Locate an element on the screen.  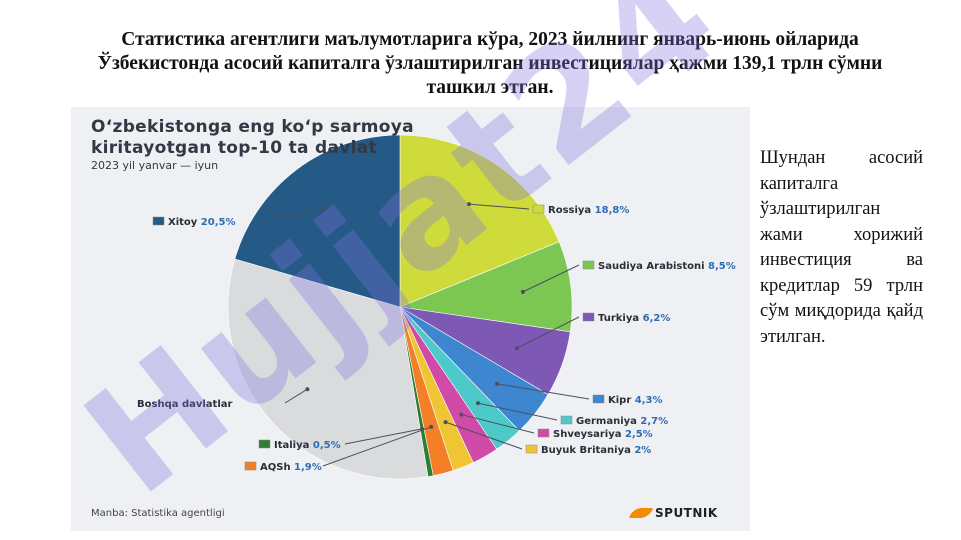
slice-label-name: Boshqa davlatlar is located at coordinates (185, 404).